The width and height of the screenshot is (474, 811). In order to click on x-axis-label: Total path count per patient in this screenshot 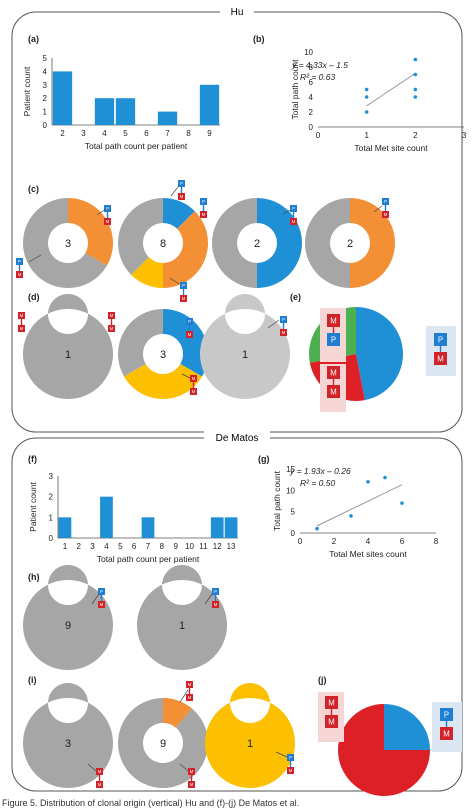, I will do `click(136, 146)`.